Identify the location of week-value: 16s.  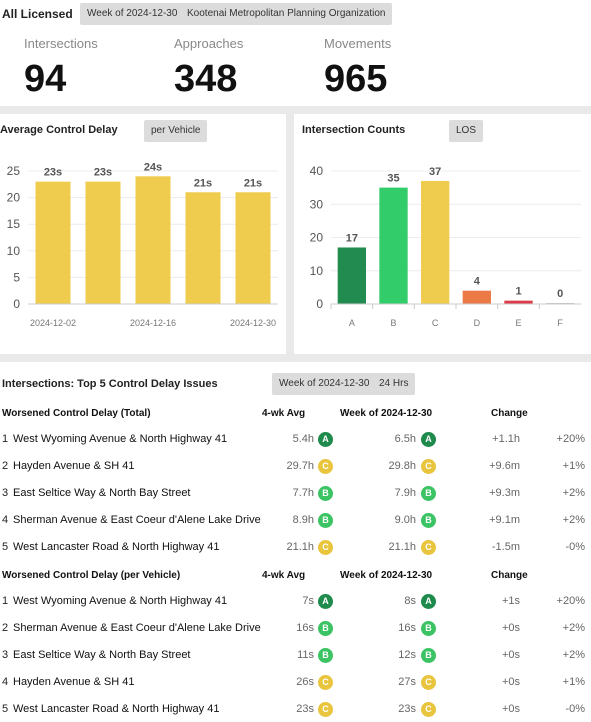
(407, 628).